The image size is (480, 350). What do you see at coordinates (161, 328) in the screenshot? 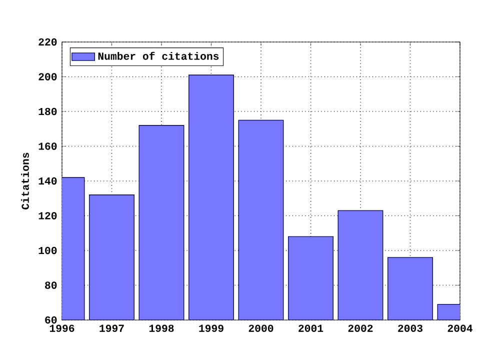
I see `x-tick-label: 1998` at bounding box center [161, 328].